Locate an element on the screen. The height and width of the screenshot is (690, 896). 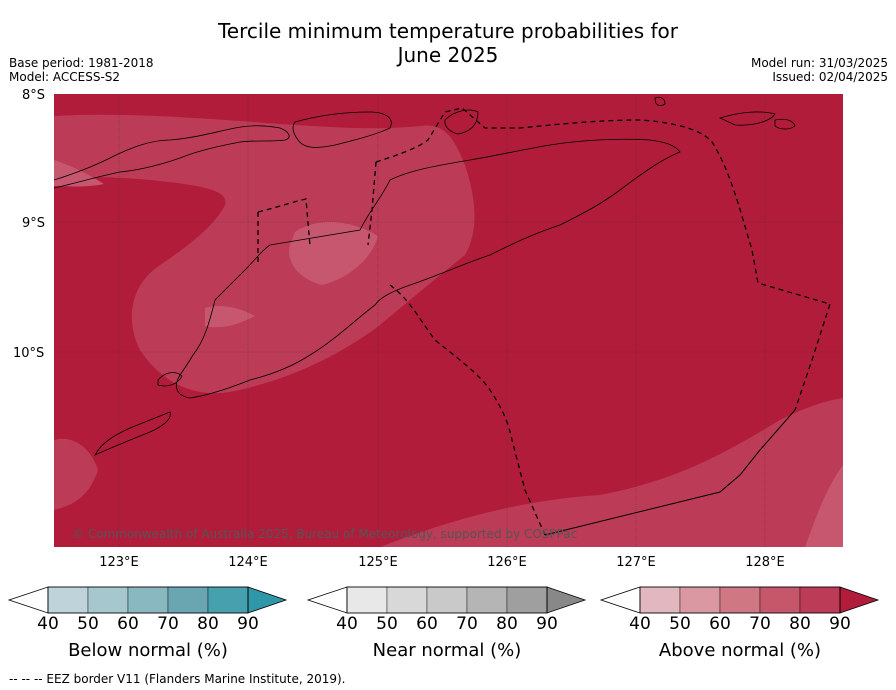
colorbars is located at coordinates (443, 600).